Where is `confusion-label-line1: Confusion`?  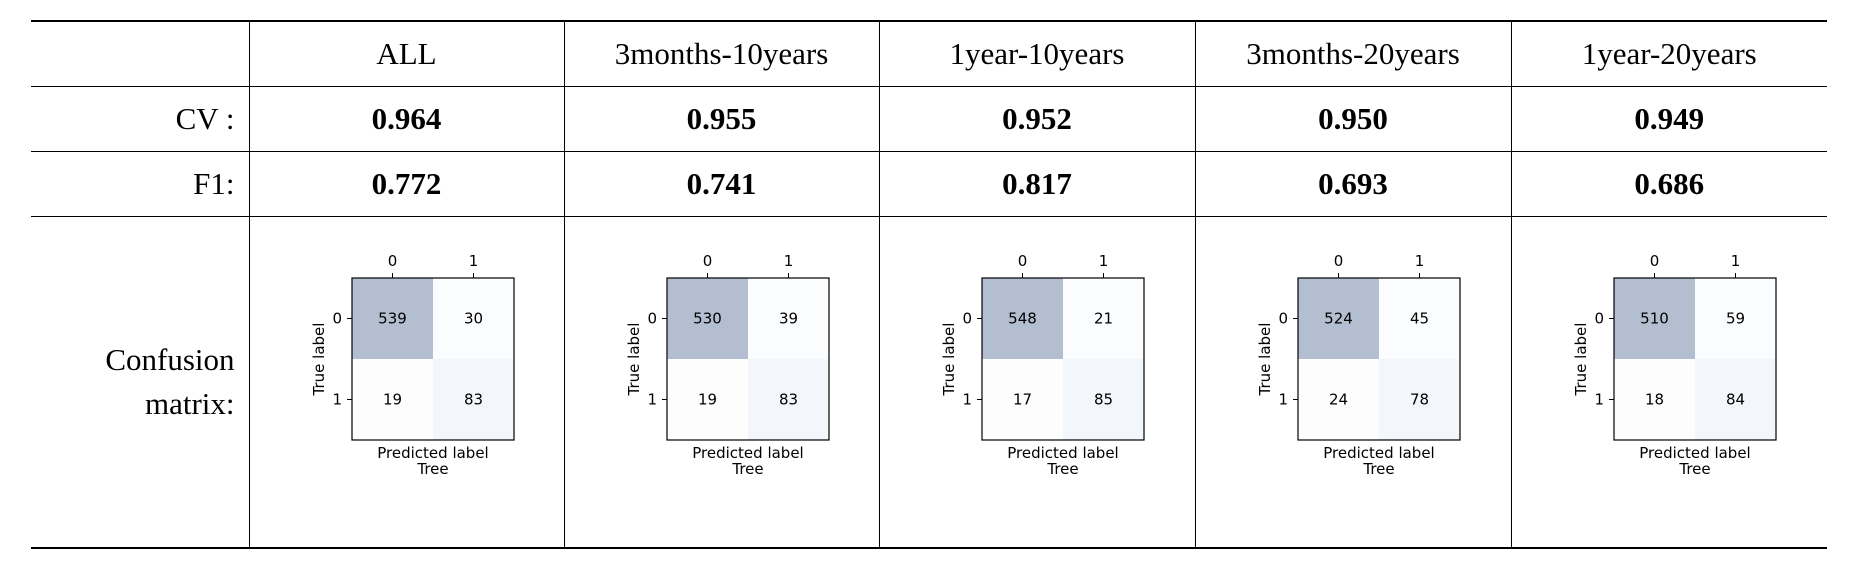
confusion-label-line1: Confusion is located at coordinates (170, 359).